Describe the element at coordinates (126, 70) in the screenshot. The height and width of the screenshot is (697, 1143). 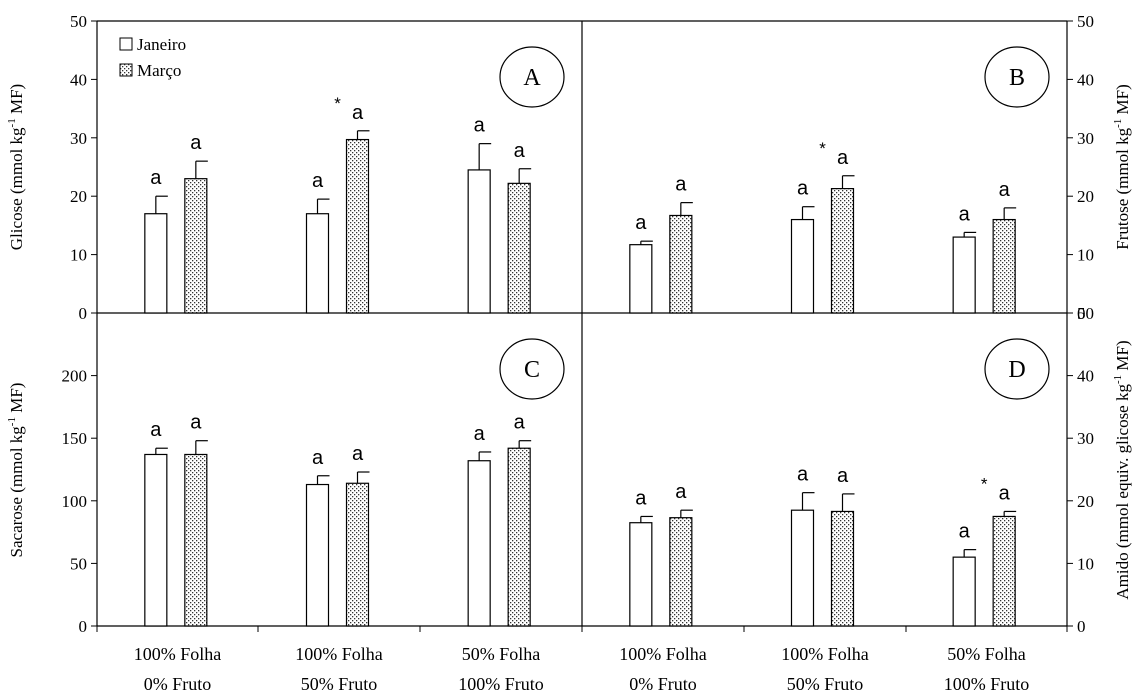
I see `legend-swatch-marco` at that location.